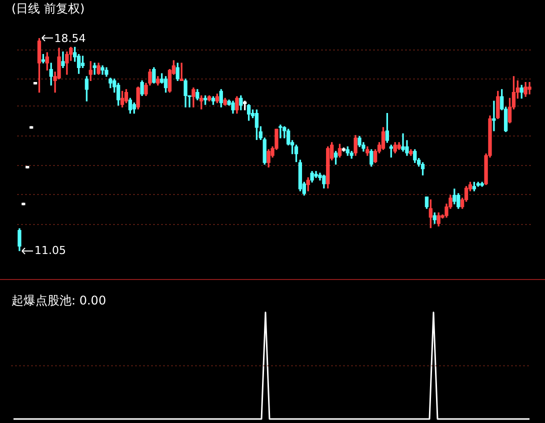 The image size is (545, 423). I want to click on chart-title: (日线 前复权), so click(48, 8).